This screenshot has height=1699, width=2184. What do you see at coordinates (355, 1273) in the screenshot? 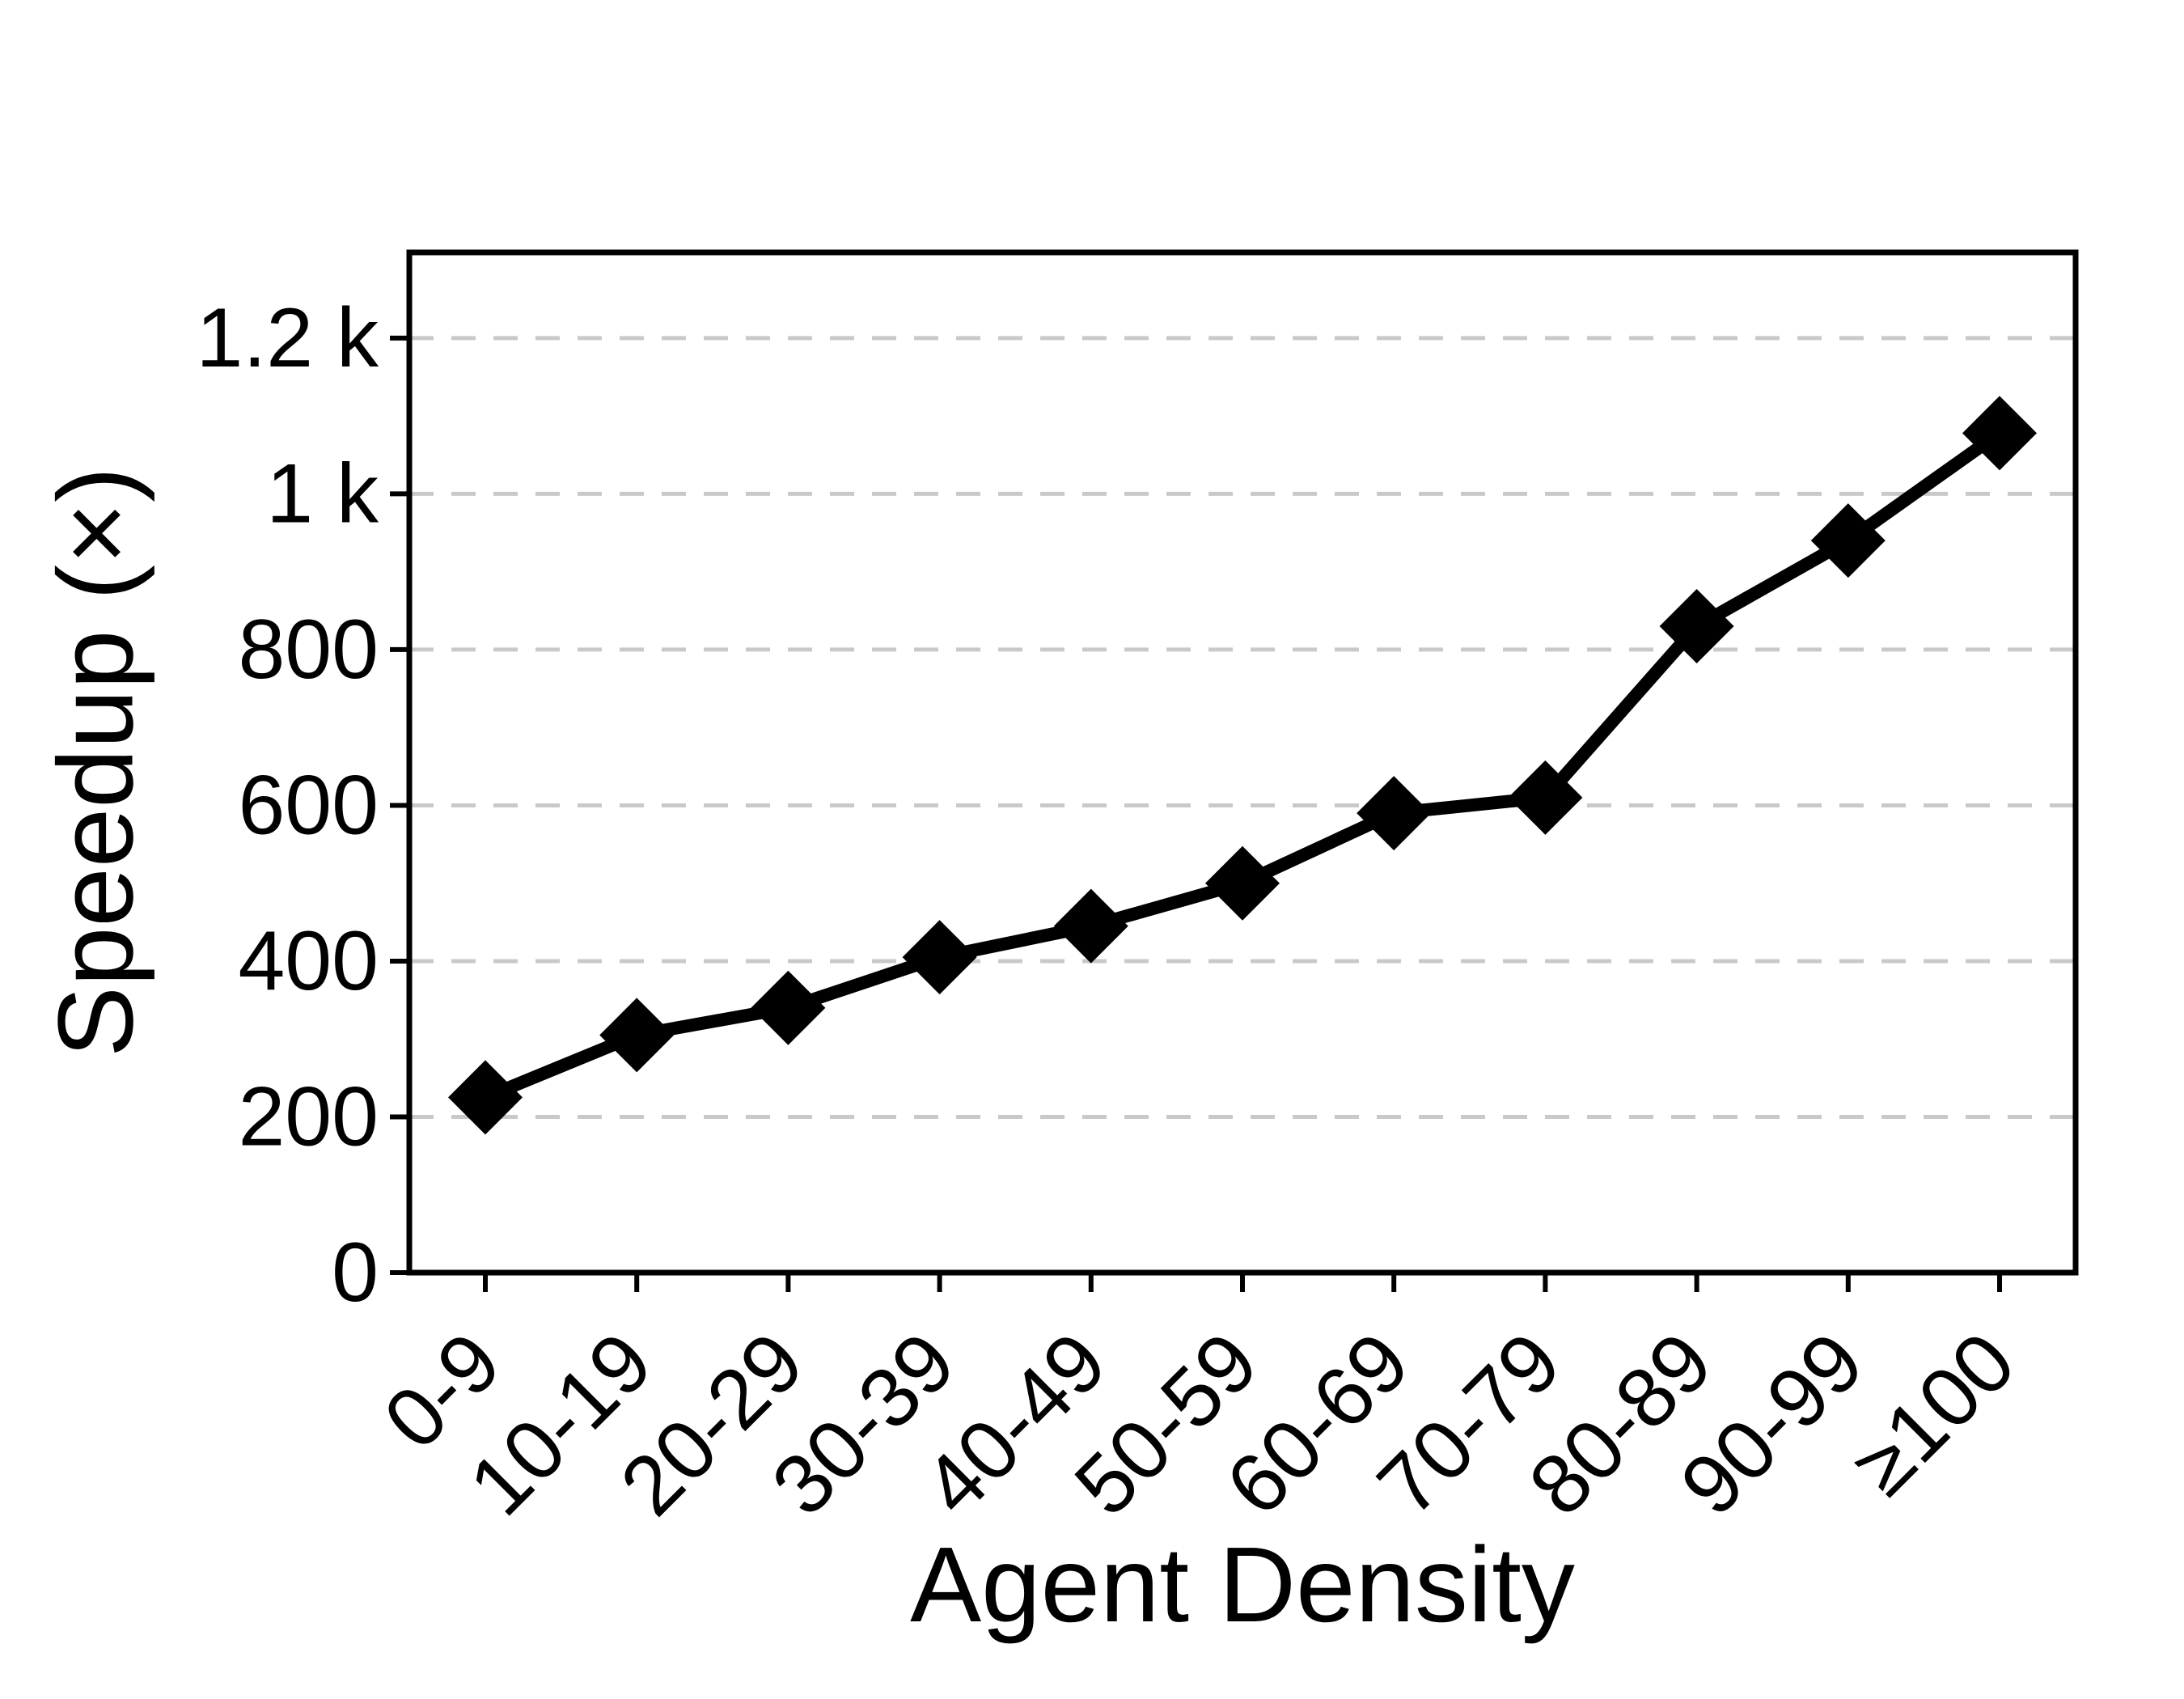
I see `y-tick-label: 0` at bounding box center [355, 1273].